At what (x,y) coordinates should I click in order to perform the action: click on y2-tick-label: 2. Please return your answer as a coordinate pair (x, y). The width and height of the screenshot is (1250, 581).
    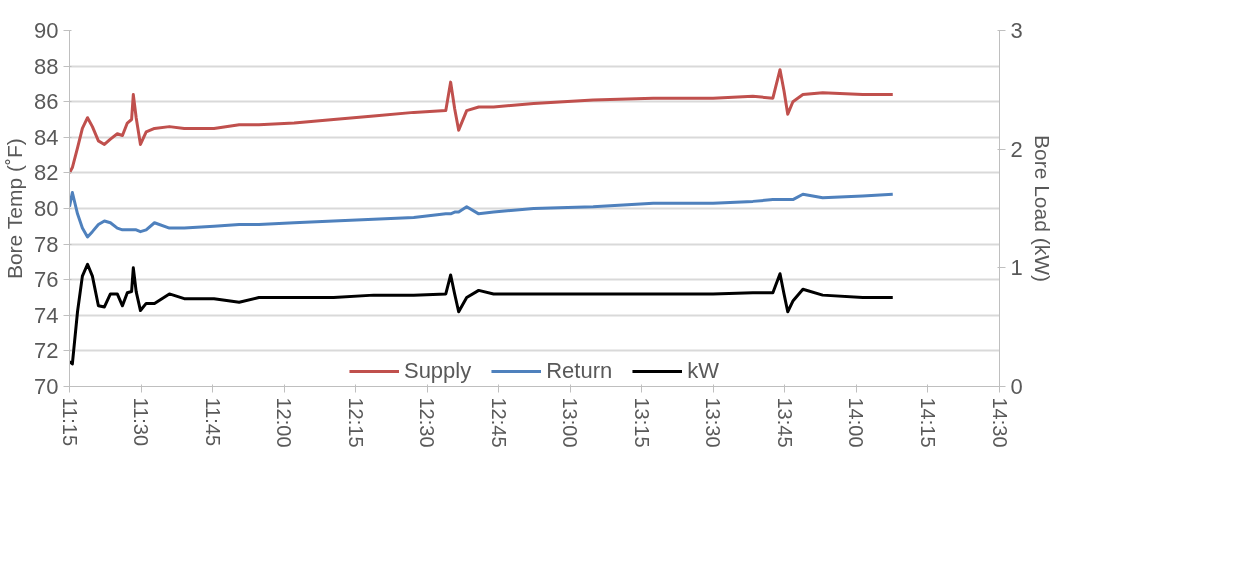
    Looking at the image, I should click on (1016, 149).